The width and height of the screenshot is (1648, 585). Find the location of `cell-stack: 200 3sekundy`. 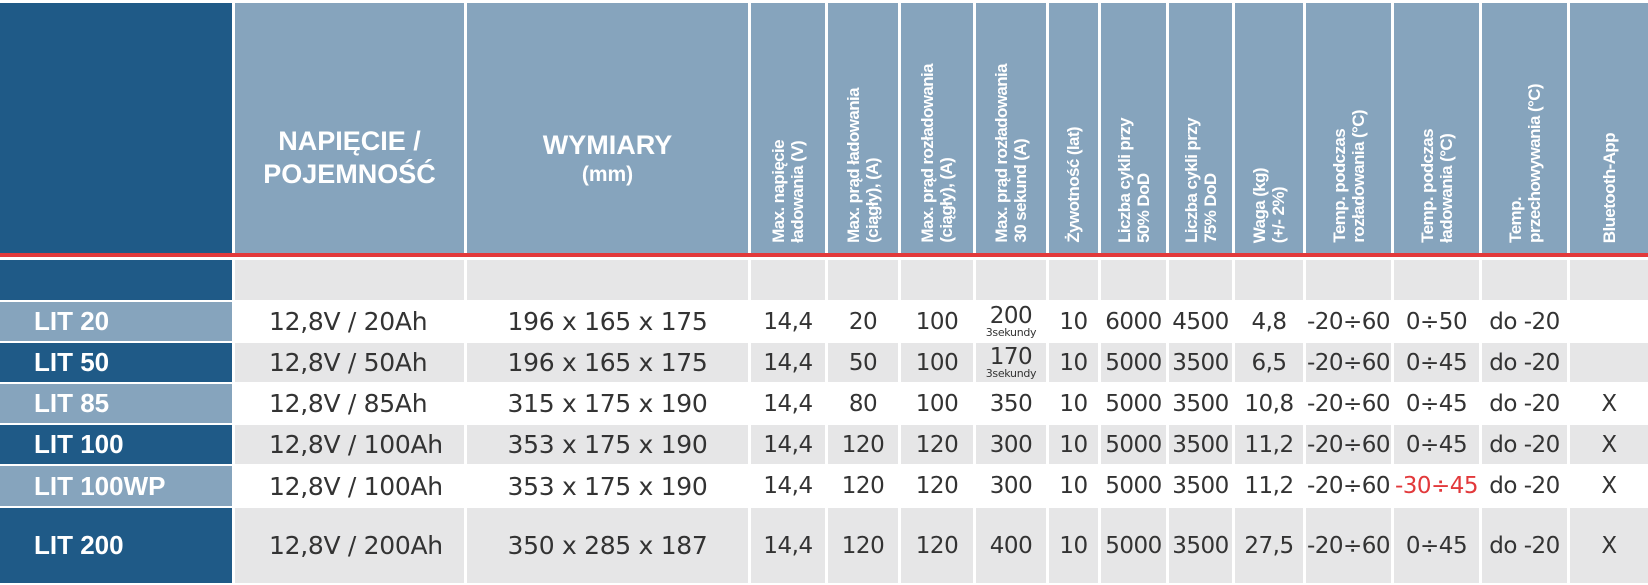

cell-stack: 200 3sekundy is located at coordinates (1011, 321).